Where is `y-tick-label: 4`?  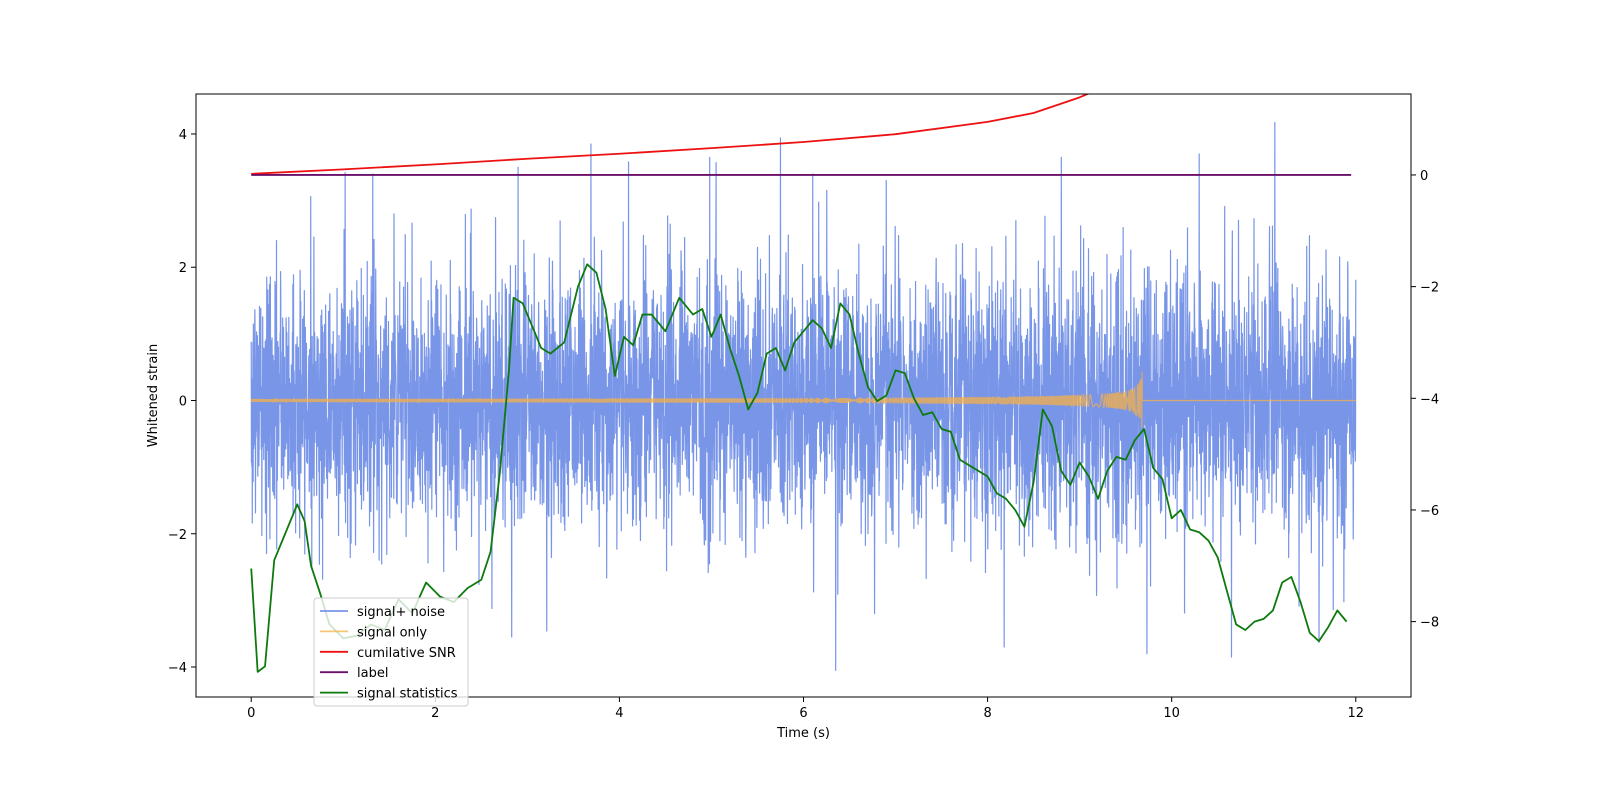
y-tick-label: 4 is located at coordinates (183, 135).